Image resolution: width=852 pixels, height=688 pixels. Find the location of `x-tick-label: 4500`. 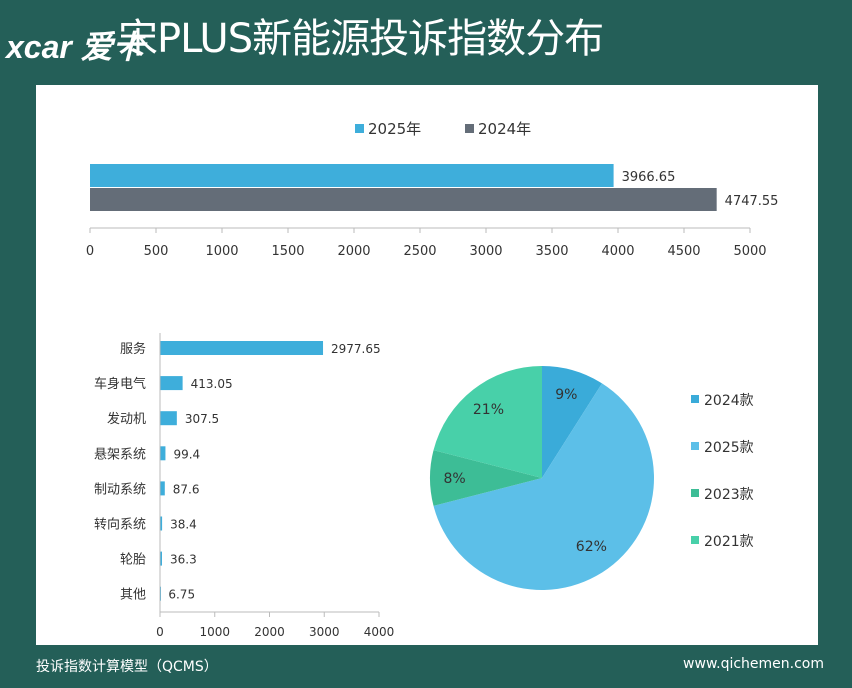

x-tick-label: 4500 is located at coordinates (683, 251).